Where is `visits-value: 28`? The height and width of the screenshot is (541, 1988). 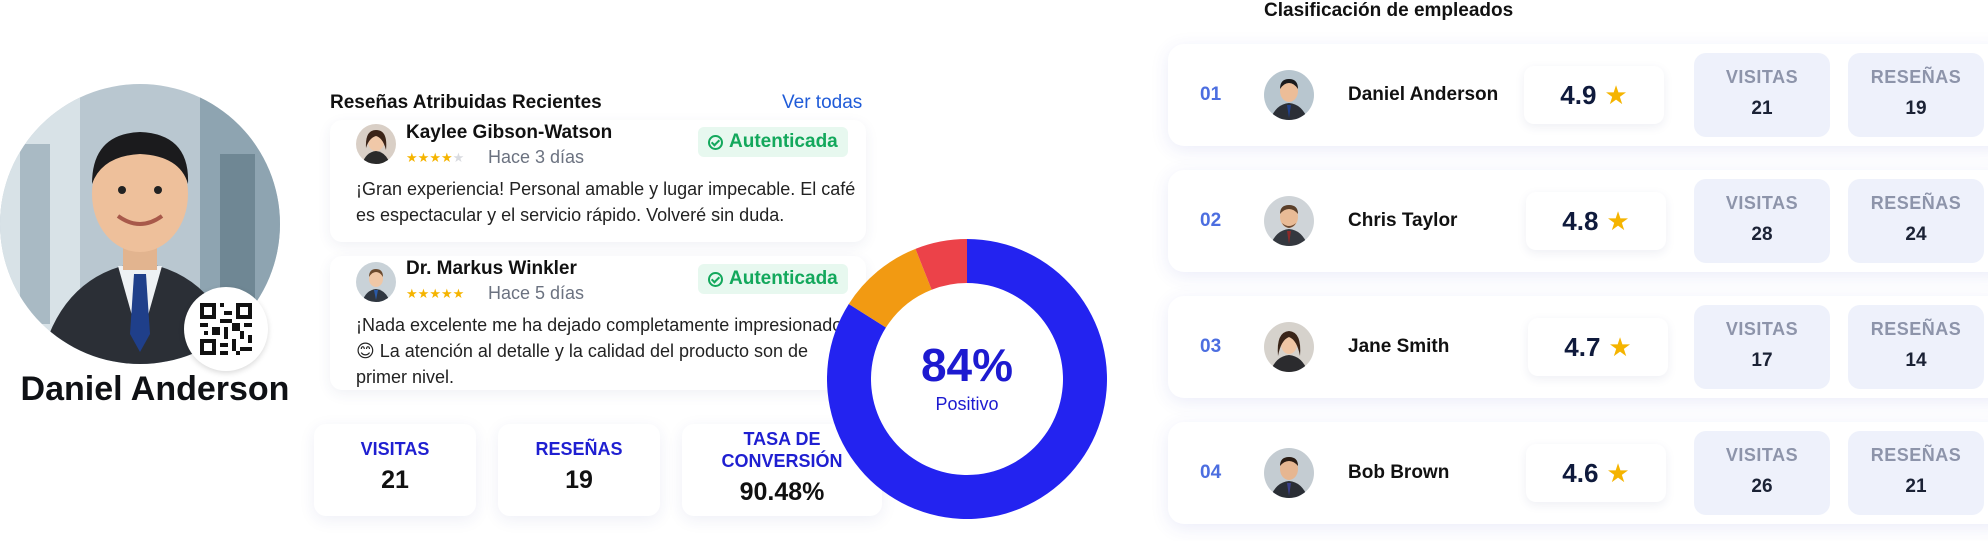 visits-value: 28 is located at coordinates (1762, 234).